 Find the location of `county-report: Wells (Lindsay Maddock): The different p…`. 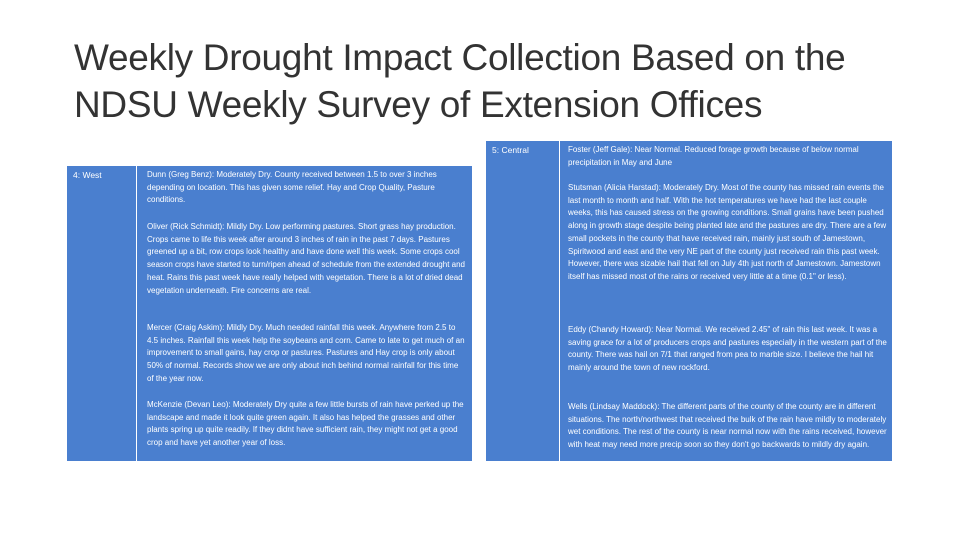

county-report: Wells (Lindsay Maddock): The different p… is located at coordinates (727, 426).